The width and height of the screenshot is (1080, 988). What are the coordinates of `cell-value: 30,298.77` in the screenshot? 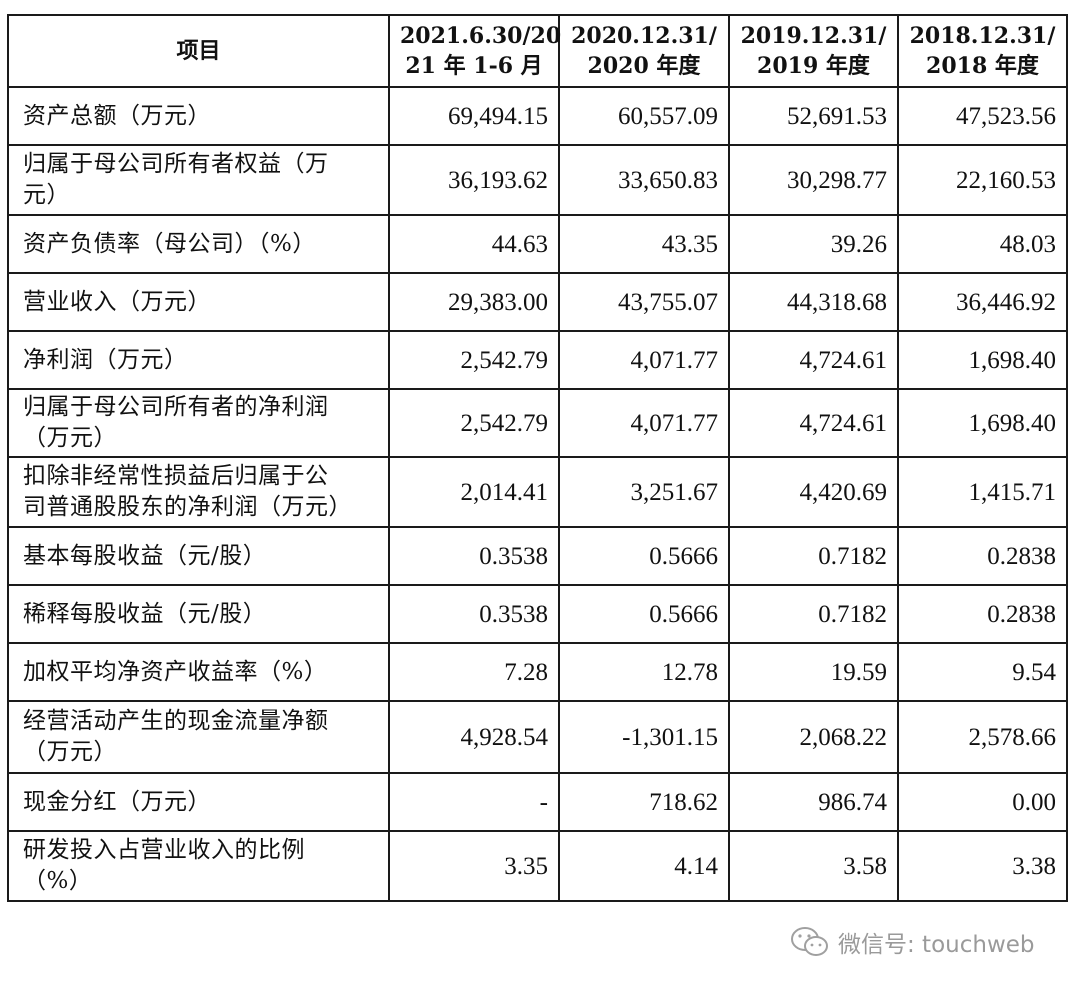 It's located at (813, 180).